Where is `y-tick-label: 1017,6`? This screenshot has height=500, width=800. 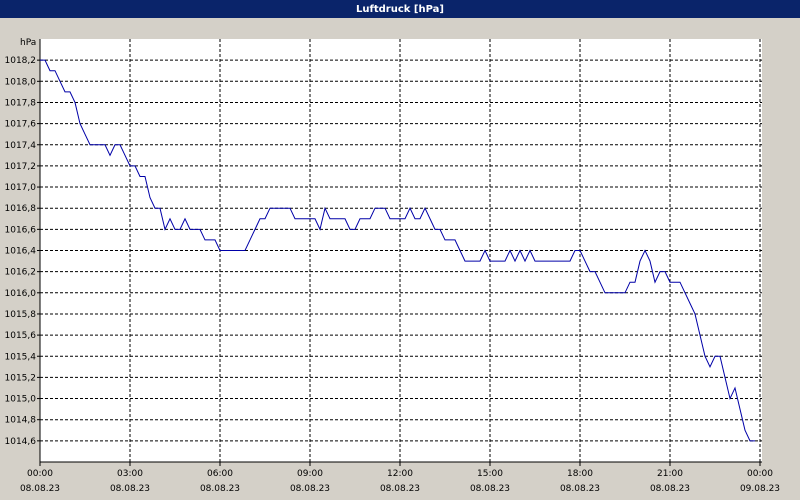
y-tick-label: 1017,6 is located at coordinates (21, 125).